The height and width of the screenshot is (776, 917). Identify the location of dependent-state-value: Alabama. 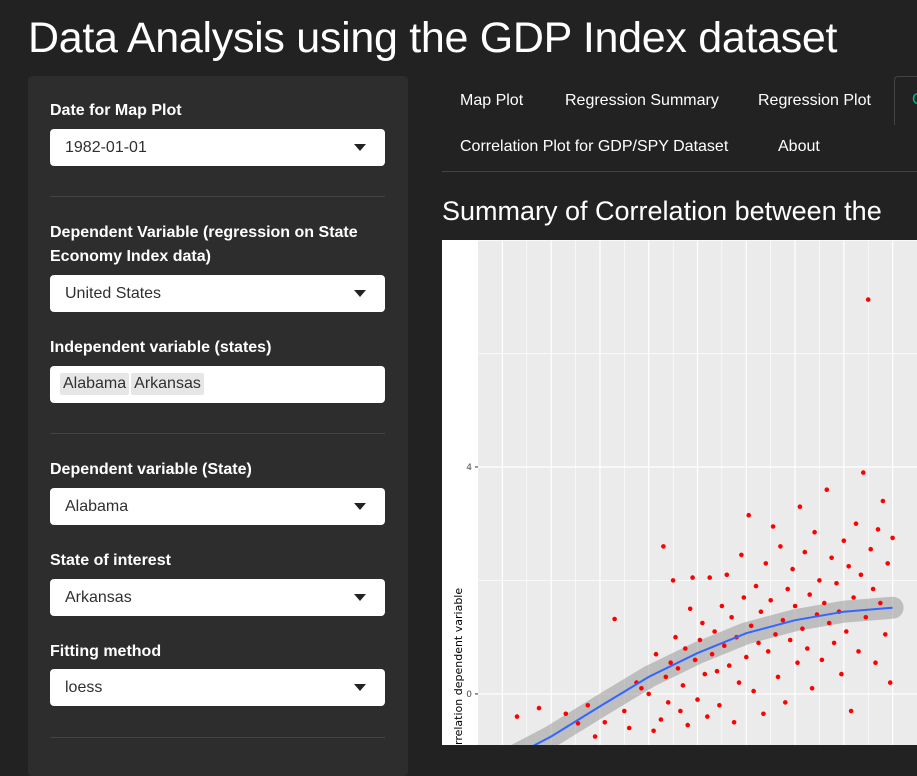
(97, 506).